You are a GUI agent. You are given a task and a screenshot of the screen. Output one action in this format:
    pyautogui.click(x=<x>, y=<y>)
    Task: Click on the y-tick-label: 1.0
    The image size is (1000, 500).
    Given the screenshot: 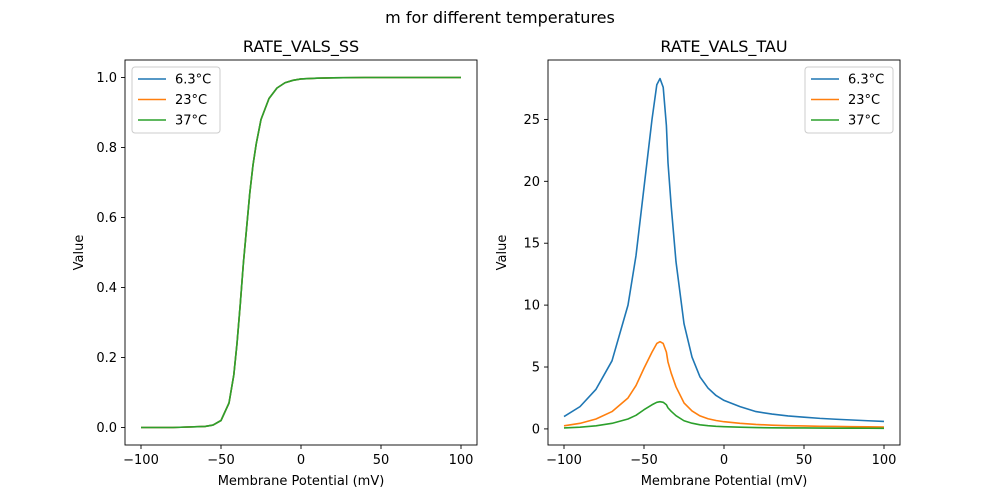 What is the action you would take?
    pyautogui.click(x=106, y=78)
    